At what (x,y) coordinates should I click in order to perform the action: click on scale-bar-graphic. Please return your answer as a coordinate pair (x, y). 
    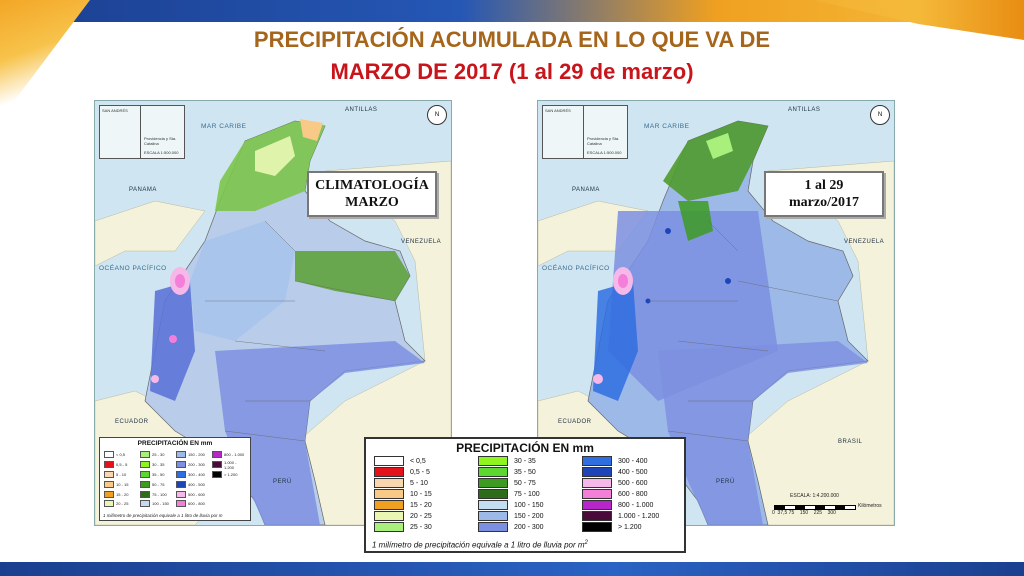
    Looking at the image, I should click on (815, 507).